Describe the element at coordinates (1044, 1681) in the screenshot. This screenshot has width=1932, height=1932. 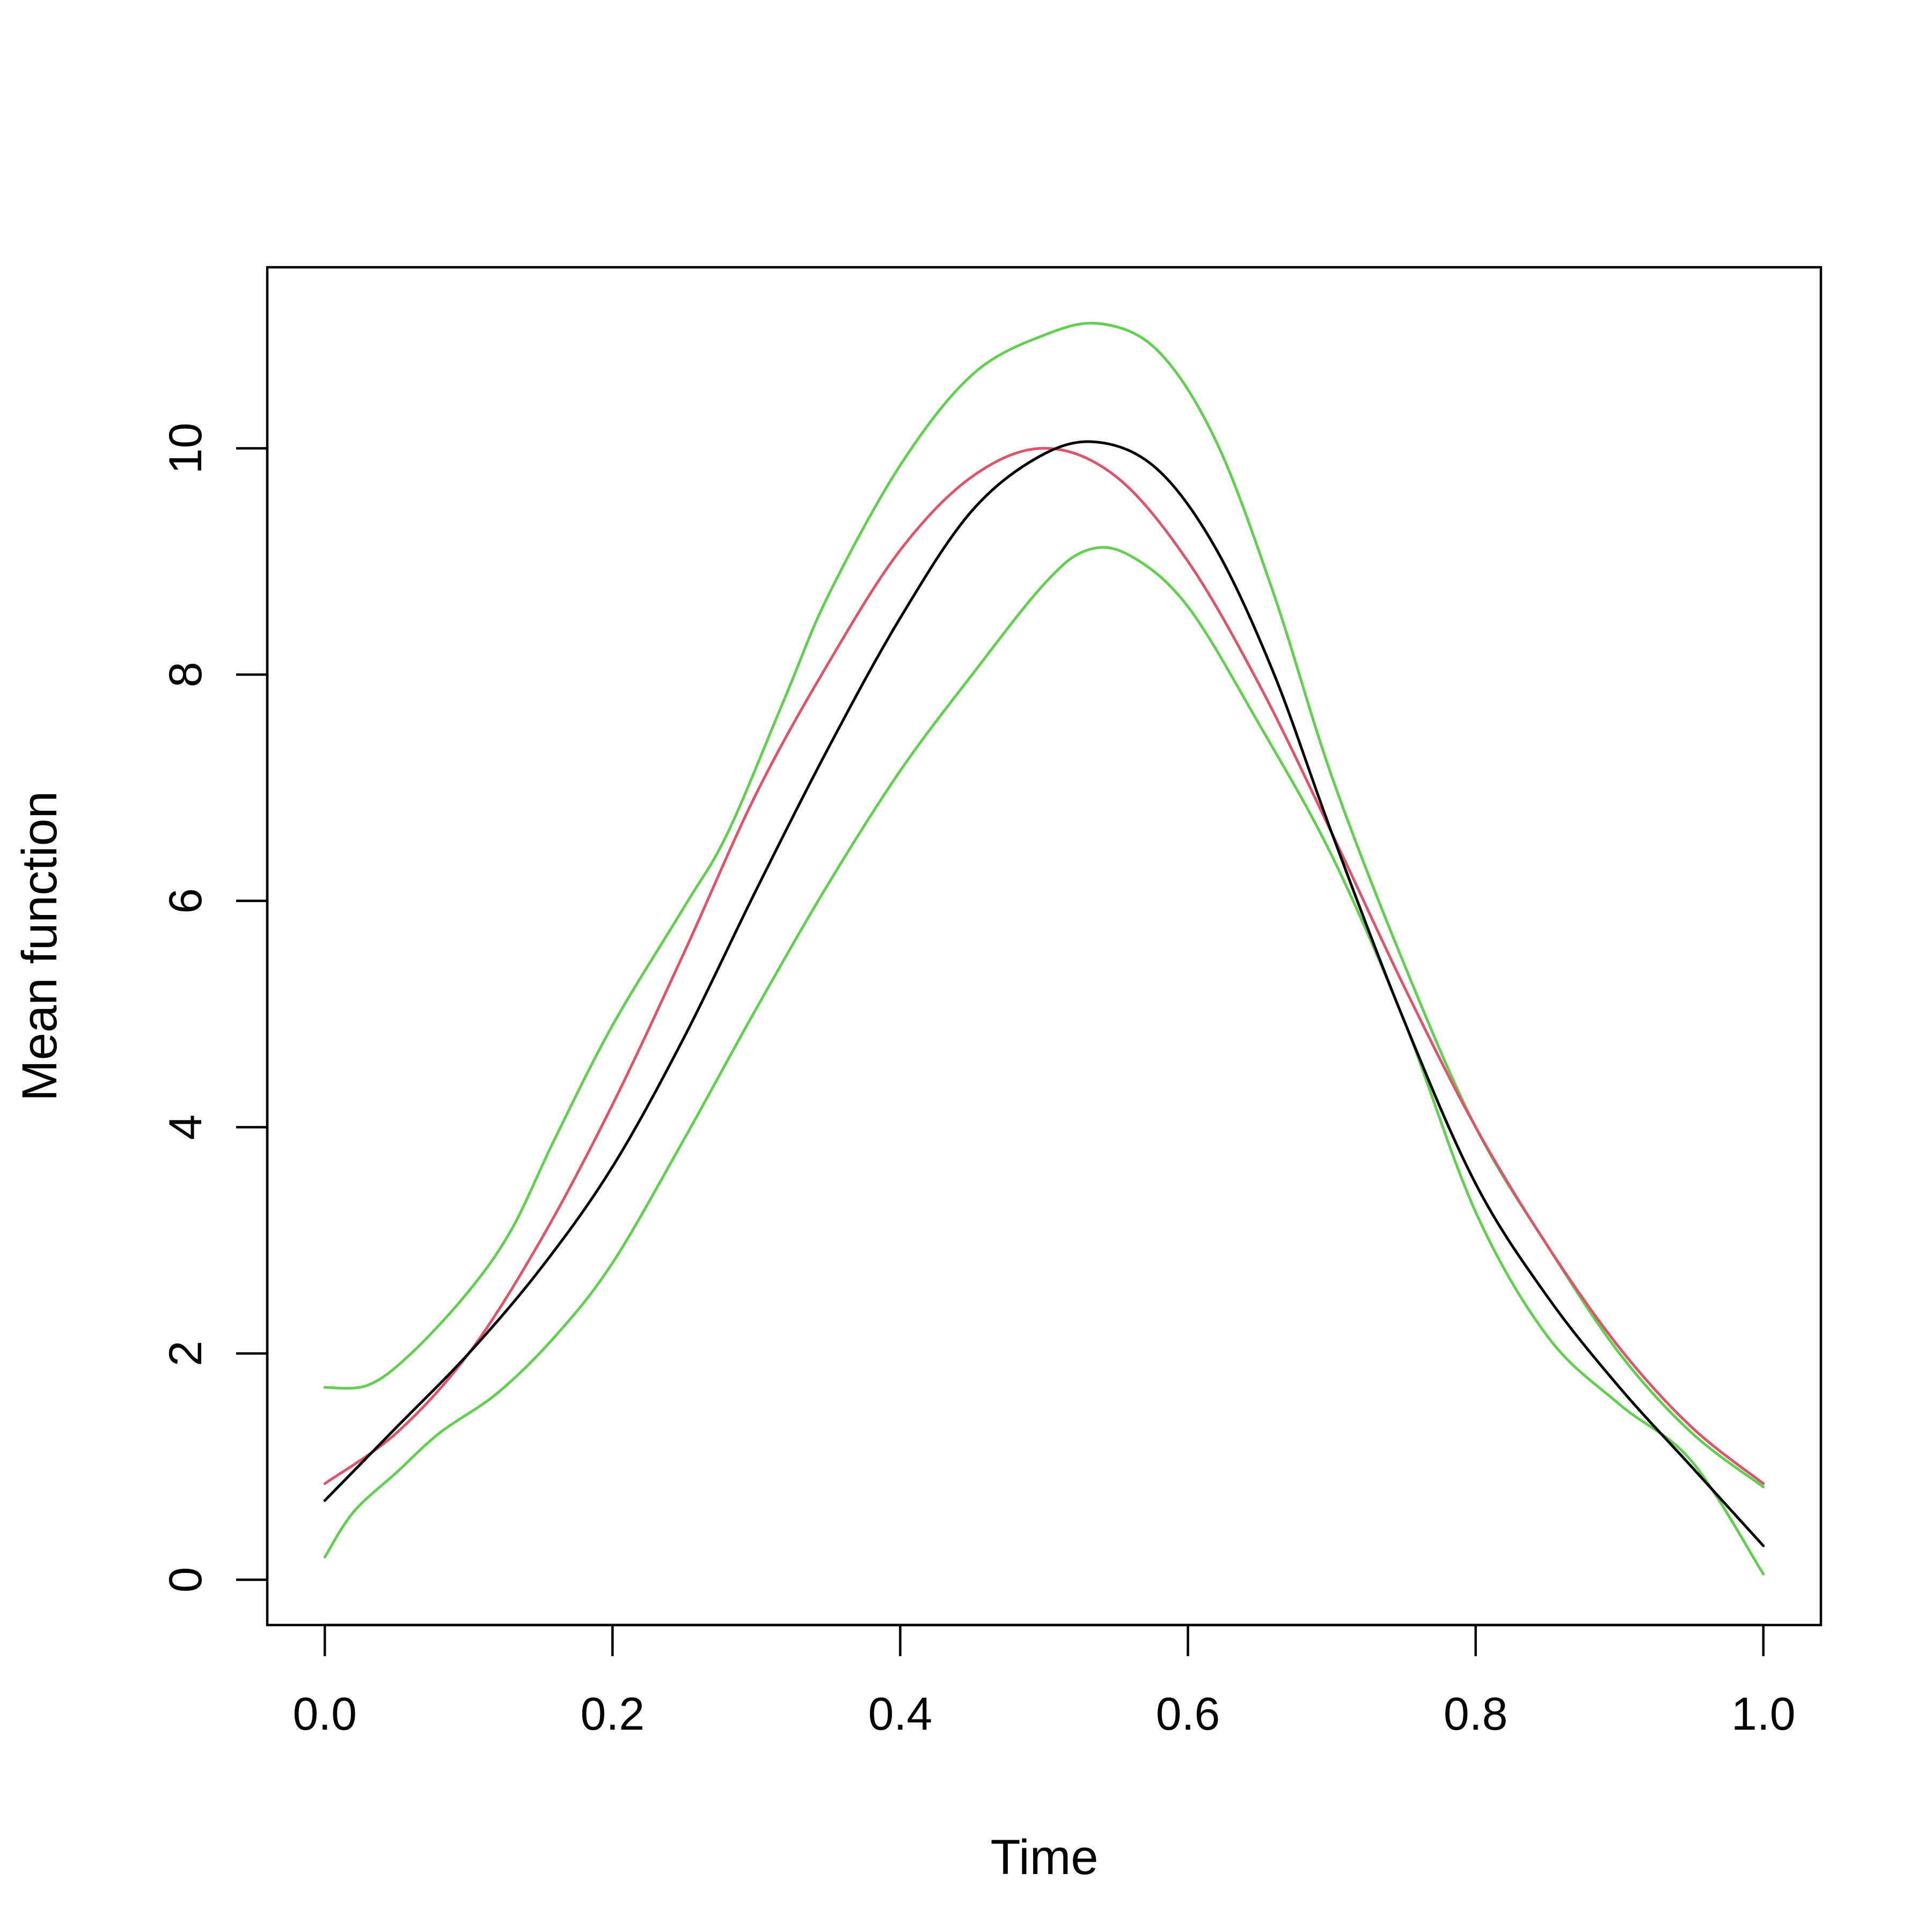
I see `x-axis: 0.0 0.2 0.4 0.6 0.8 1.0` at that location.